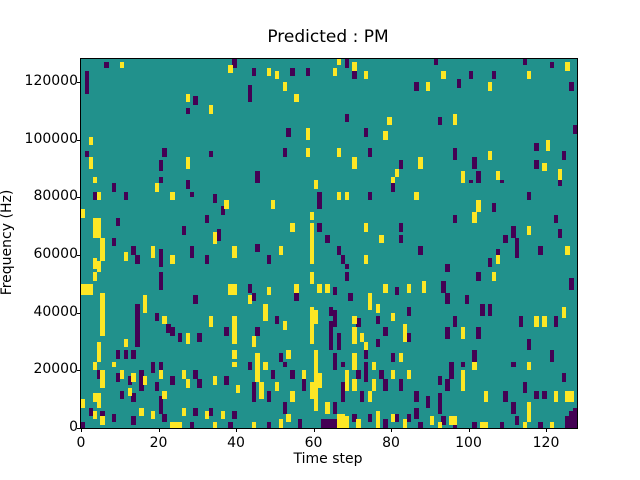 This screenshot has width=640, height=480. Describe the element at coordinates (51, 81) in the screenshot. I see `y-tick-label: 120000` at that location.